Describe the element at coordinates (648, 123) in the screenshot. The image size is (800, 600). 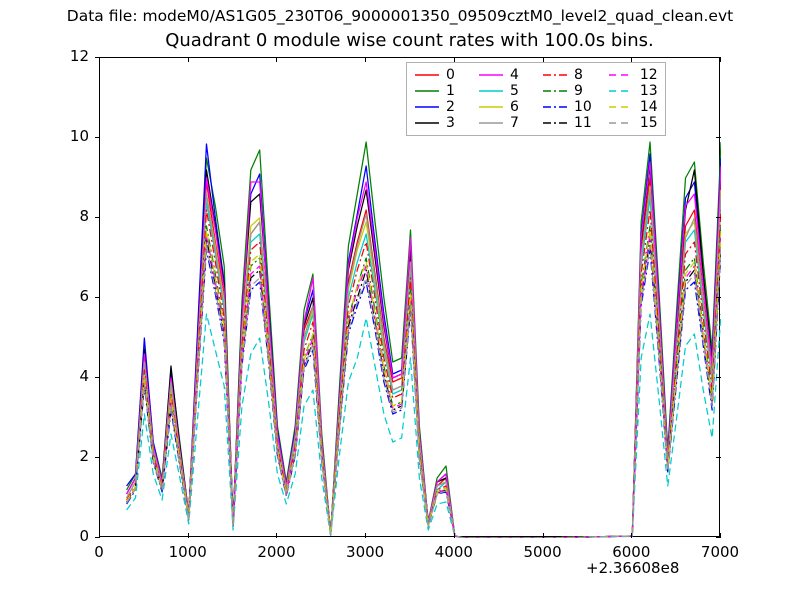
I see `legend-label-15: 15` at that location.